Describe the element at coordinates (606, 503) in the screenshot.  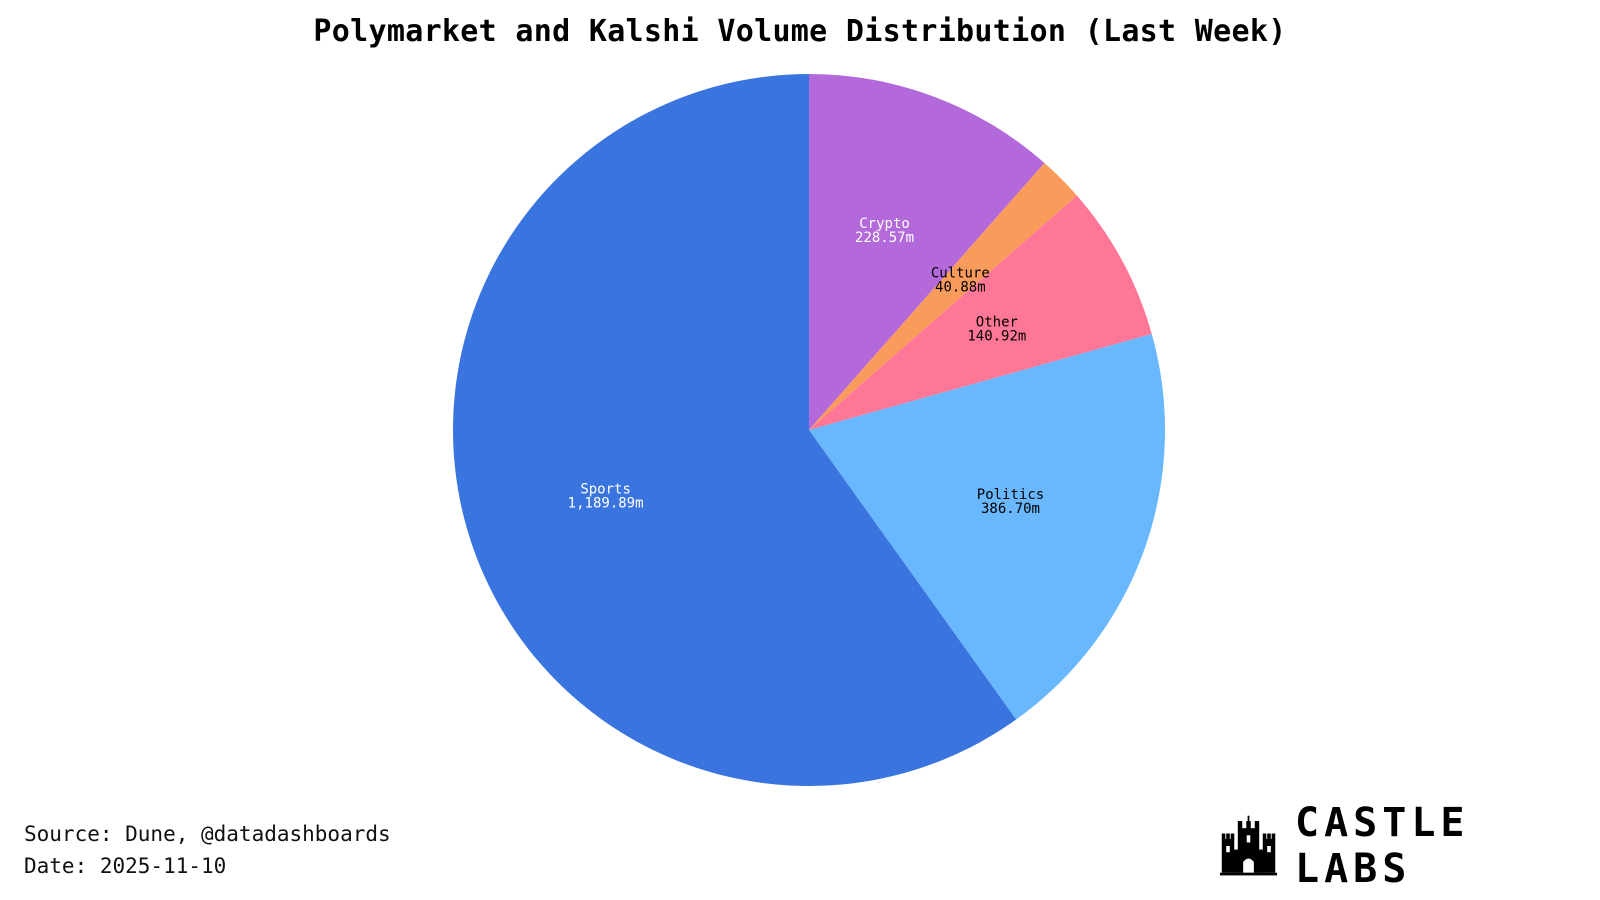
I see `slice-value-sports: 1,189.89m` at that location.